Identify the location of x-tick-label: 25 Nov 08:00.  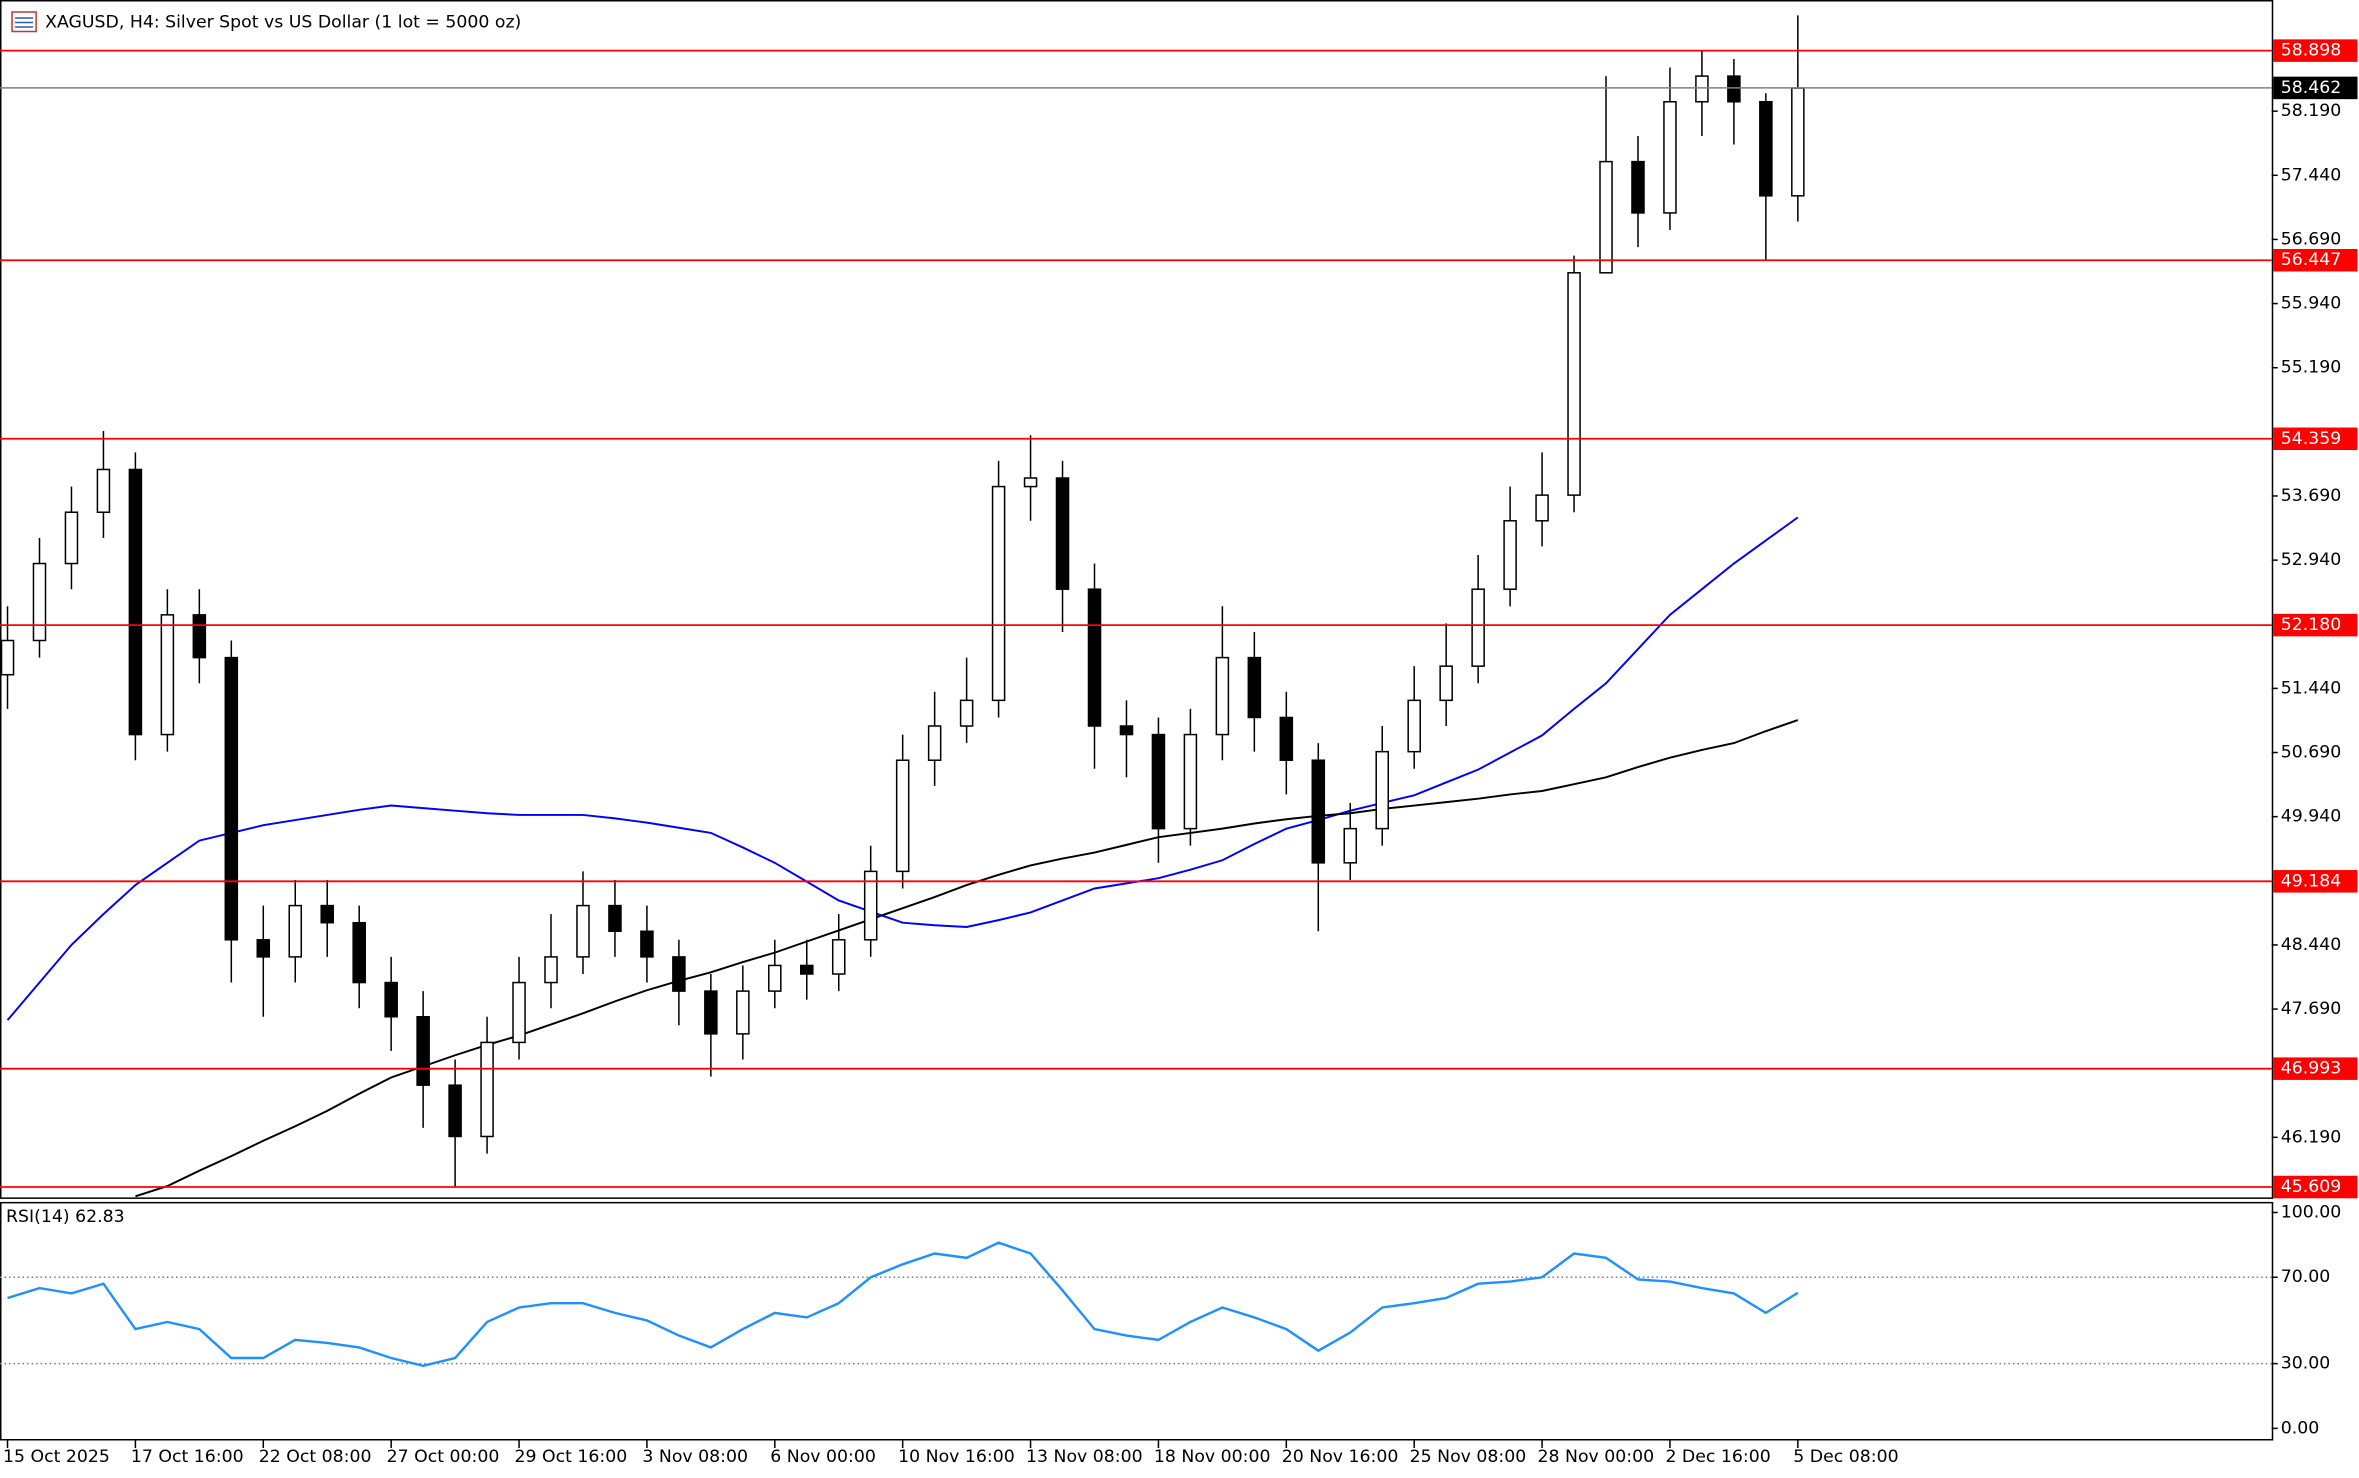
(1468, 1457).